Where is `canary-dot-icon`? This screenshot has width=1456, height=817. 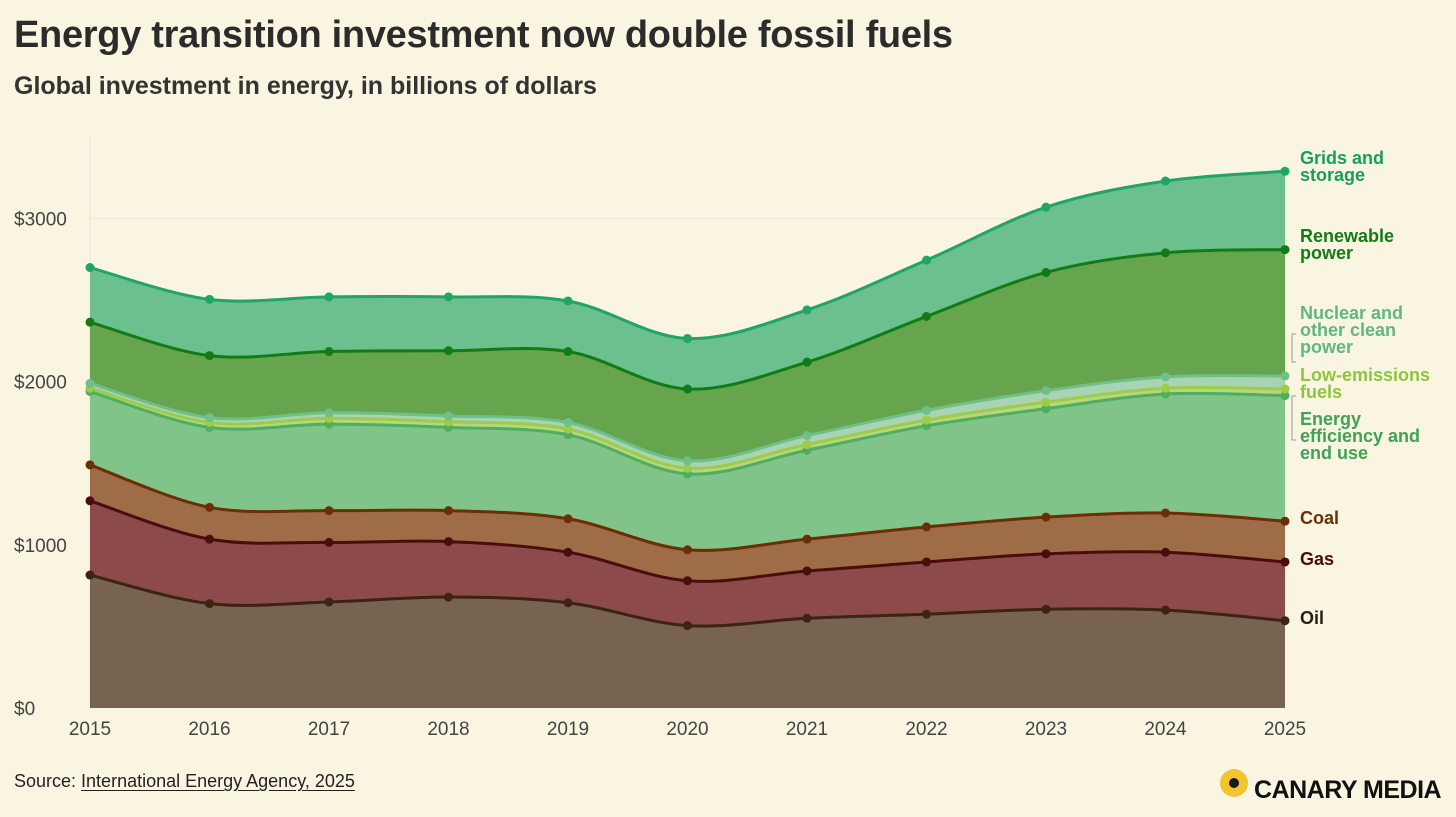
canary-dot-icon is located at coordinates (1234, 782).